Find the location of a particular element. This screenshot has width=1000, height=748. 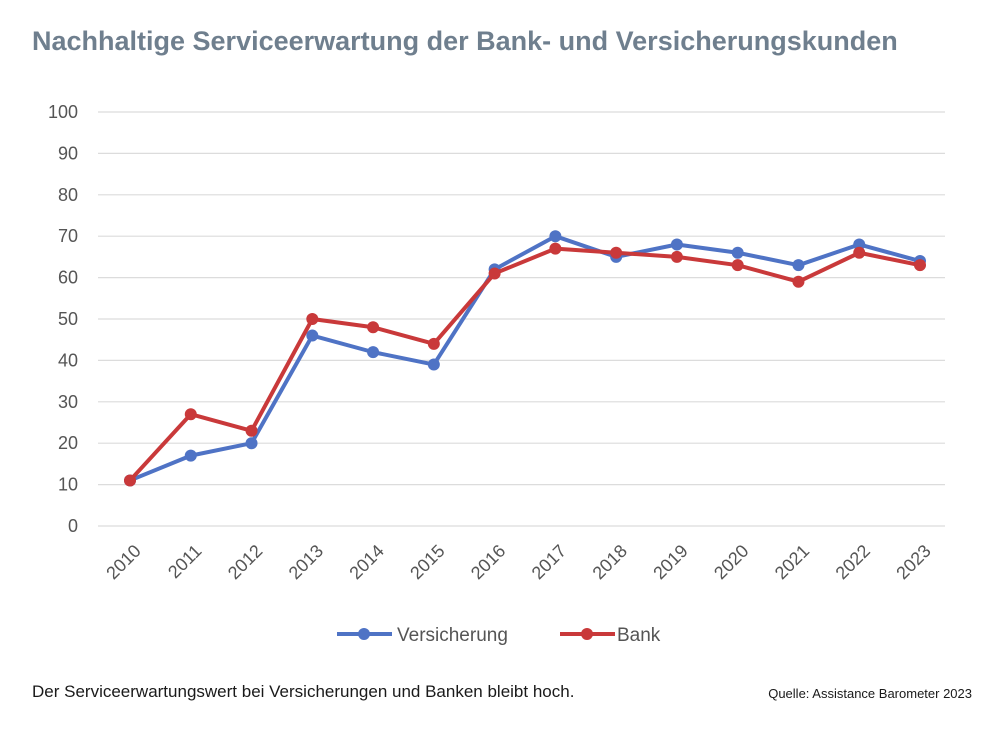

x-tick-label: 2023 is located at coordinates (913, 562).